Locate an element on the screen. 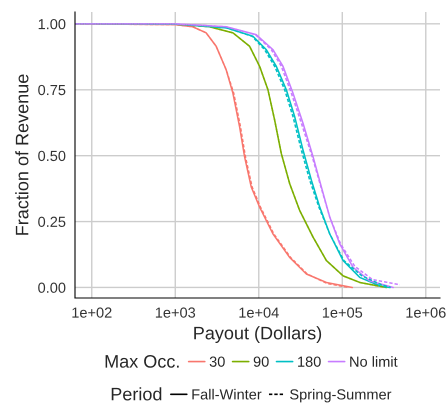 Image resolution: width=448 pixels, height=409 pixels. y-tick-label: 0.75 is located at coordinates (52, 90).